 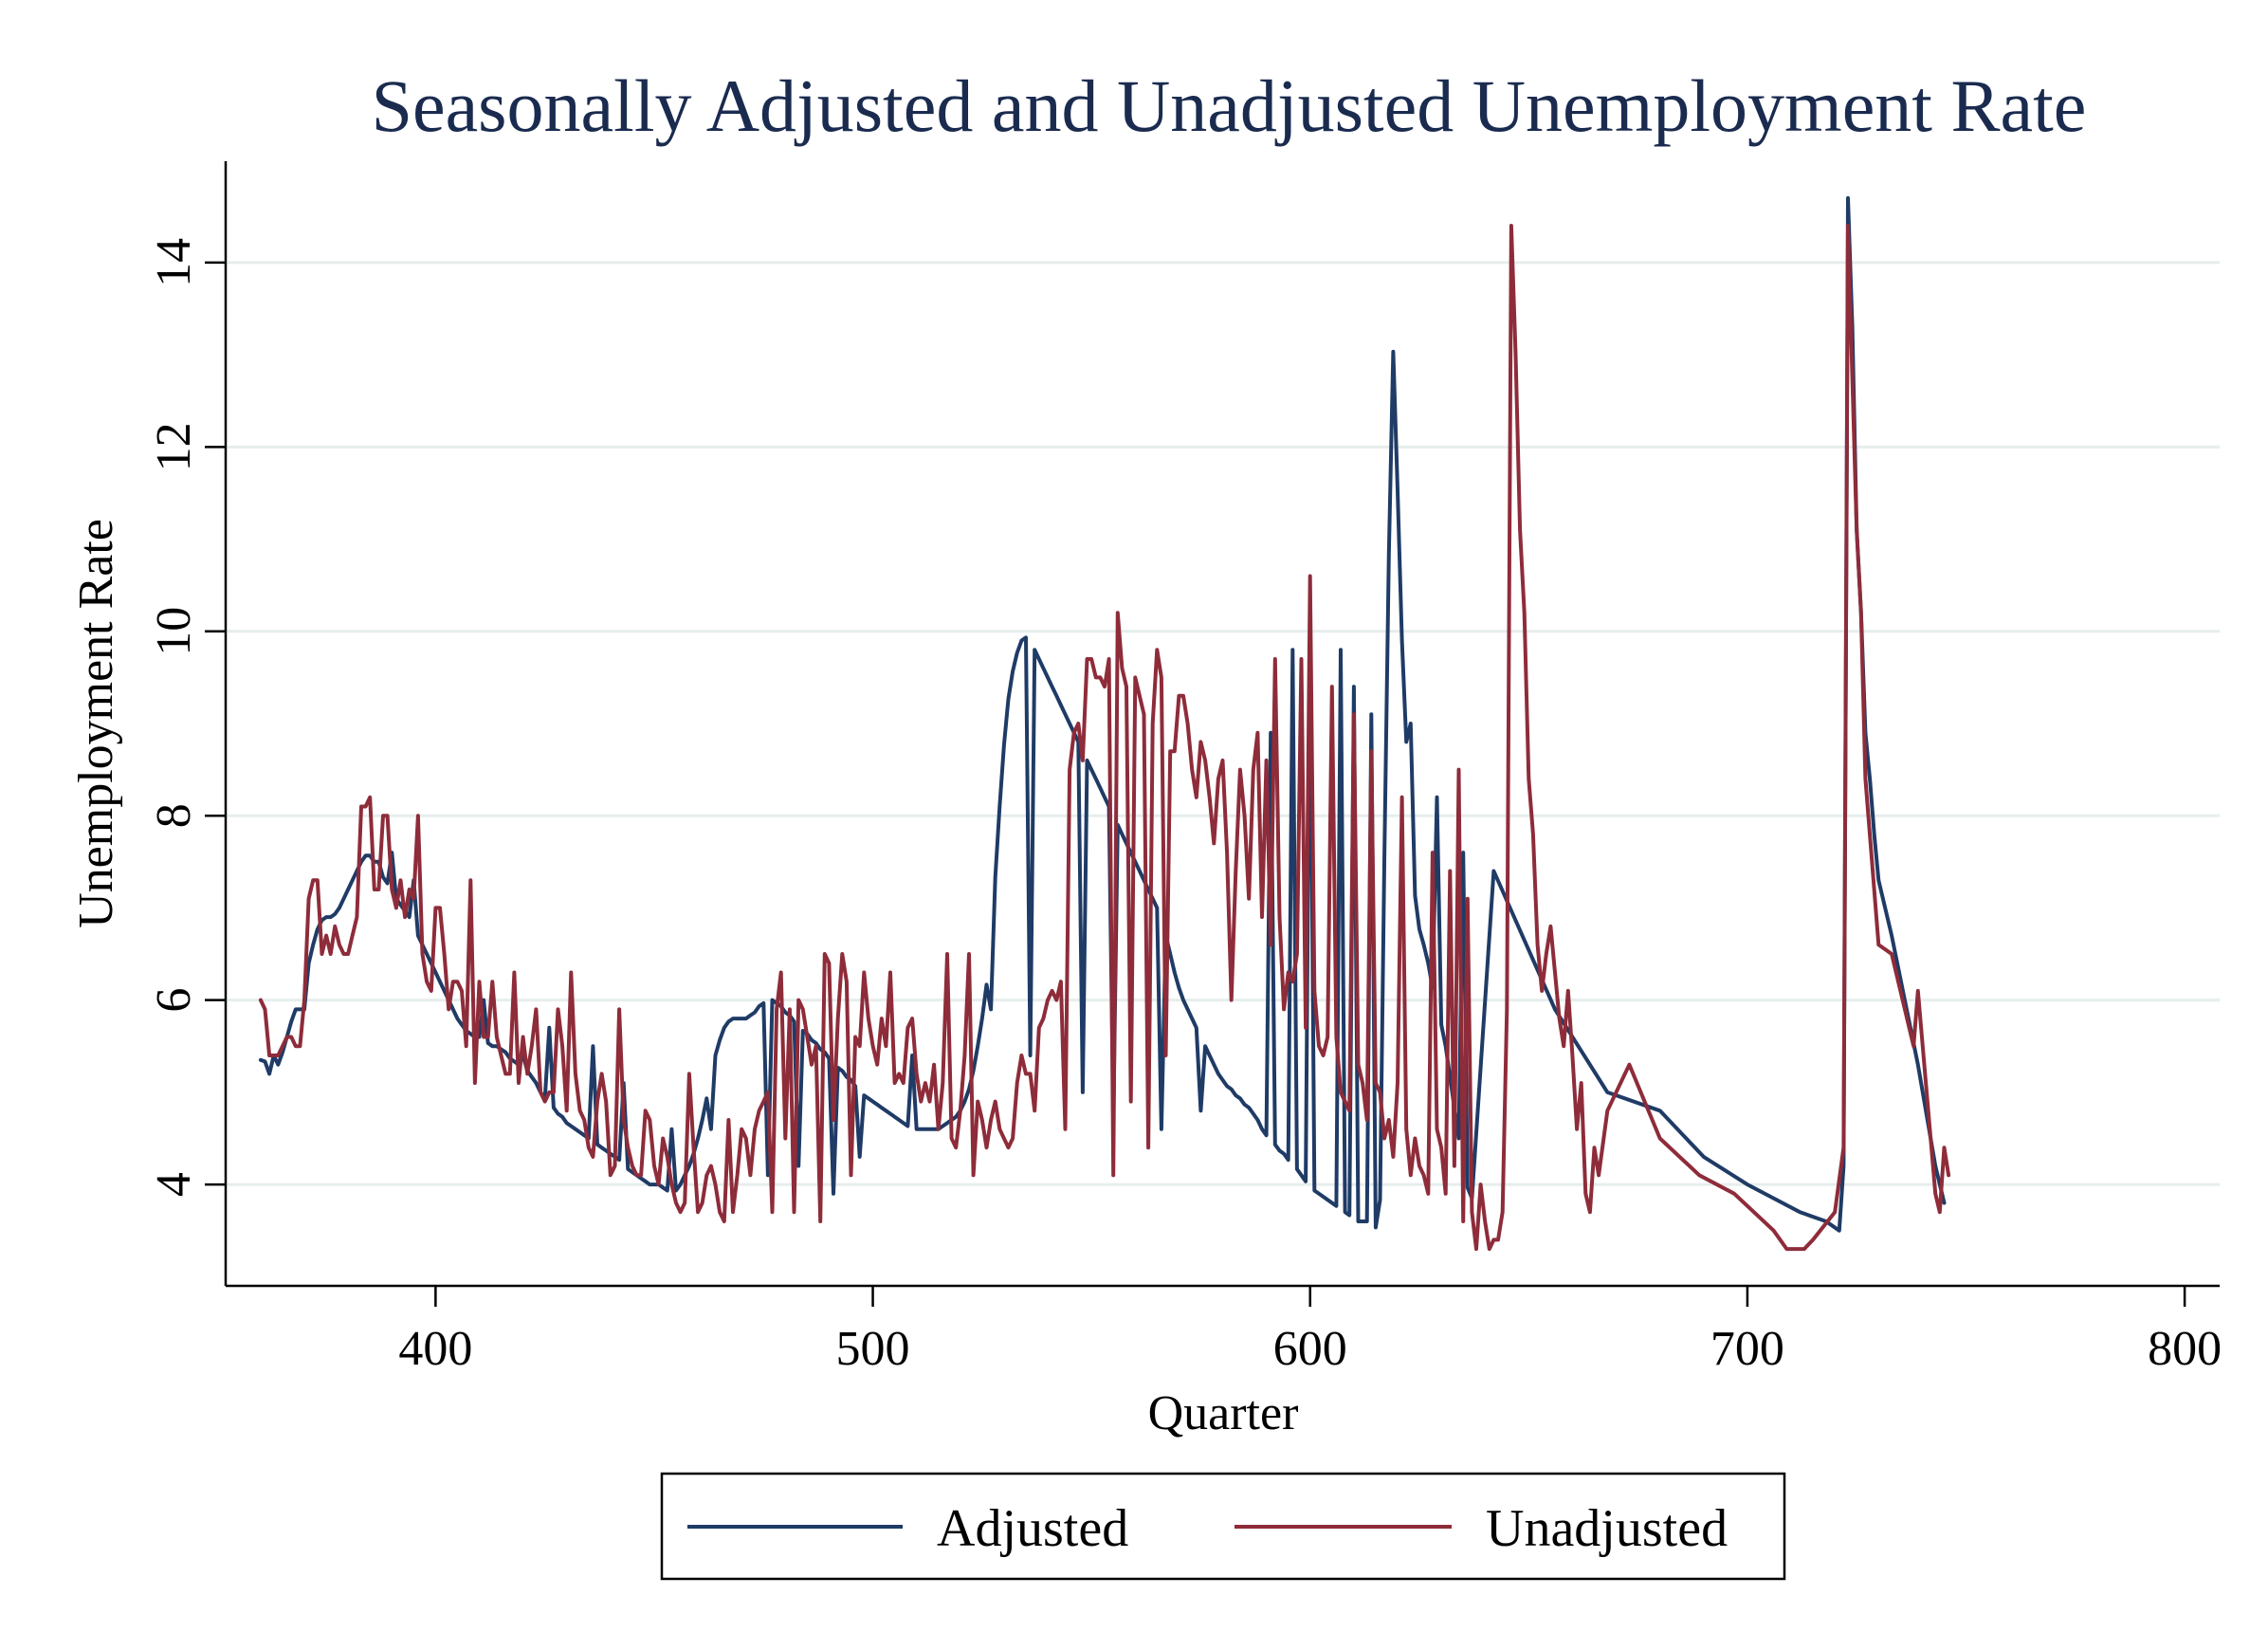 I want to click on y-tick-label: 4, so click(x=174, y=1184).